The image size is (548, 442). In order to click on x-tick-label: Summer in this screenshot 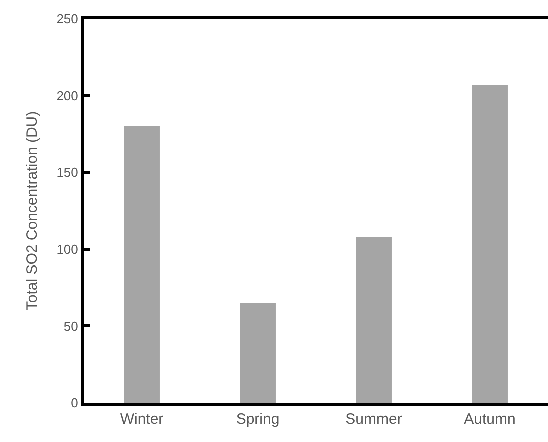, I will do `click(374, 419)`.